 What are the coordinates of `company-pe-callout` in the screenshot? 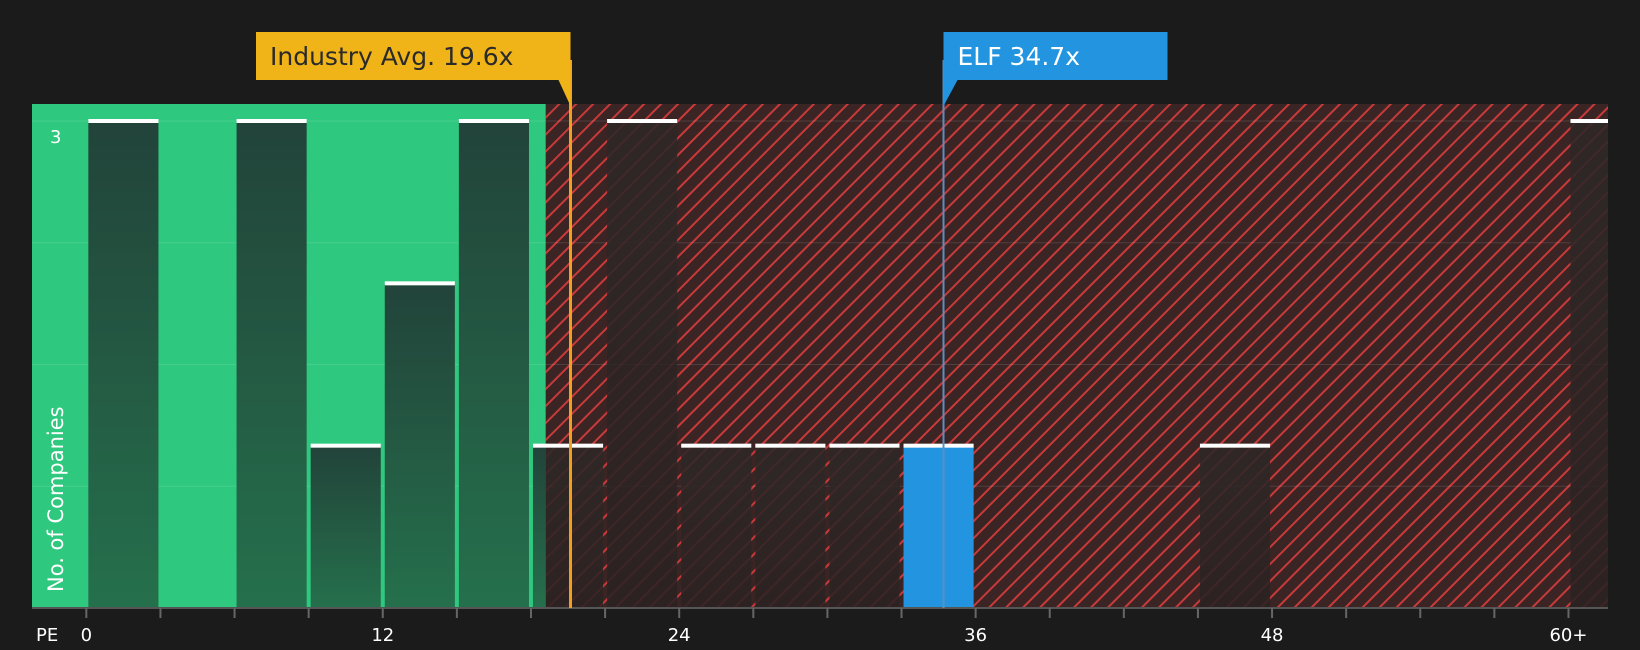 It's located at (1055, 69).